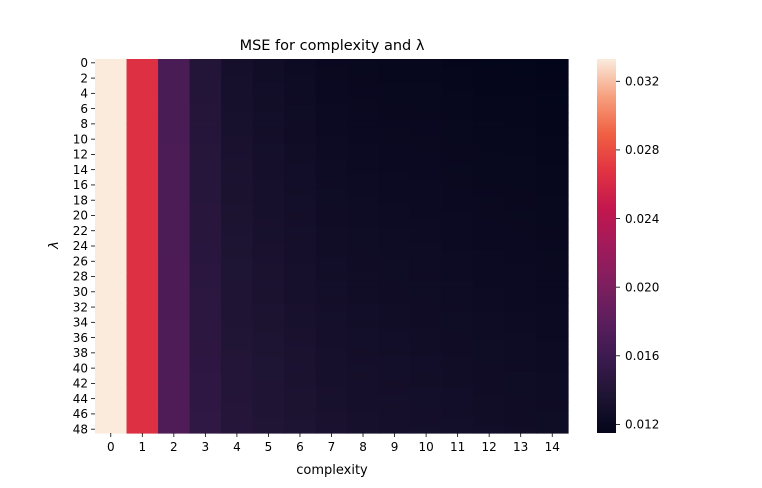  I want to click on y-tick-label: 32, so click(80, 307).